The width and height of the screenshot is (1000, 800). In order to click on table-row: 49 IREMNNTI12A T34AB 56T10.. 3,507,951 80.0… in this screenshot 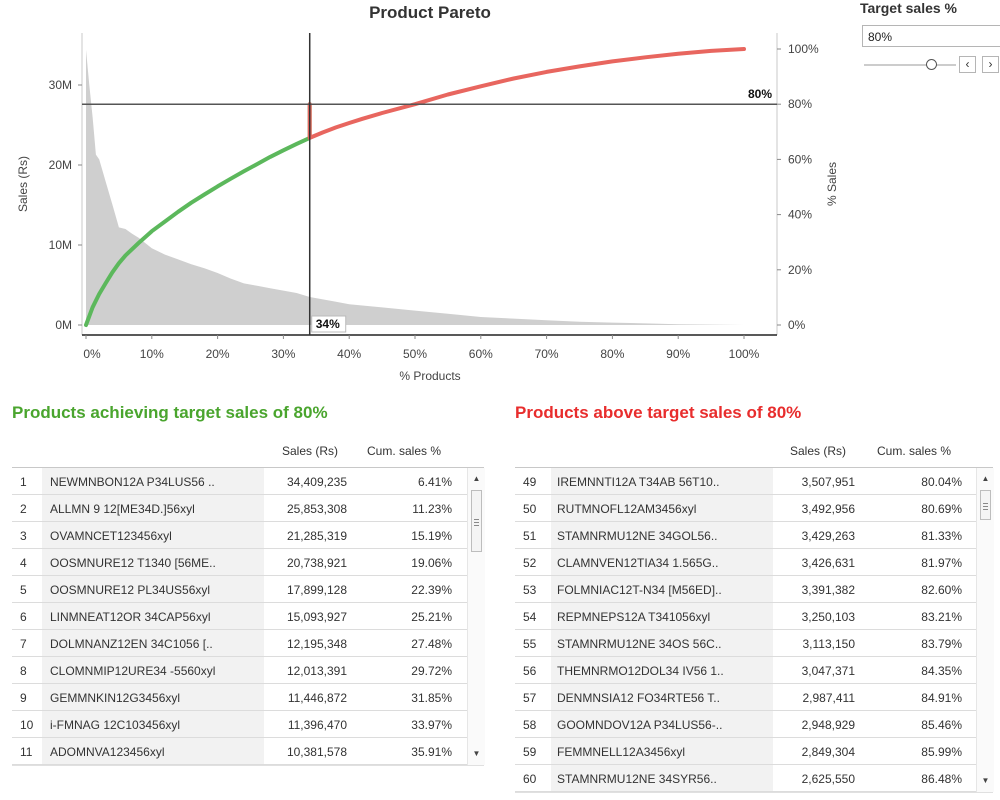, I will do `click(754, 481)`.